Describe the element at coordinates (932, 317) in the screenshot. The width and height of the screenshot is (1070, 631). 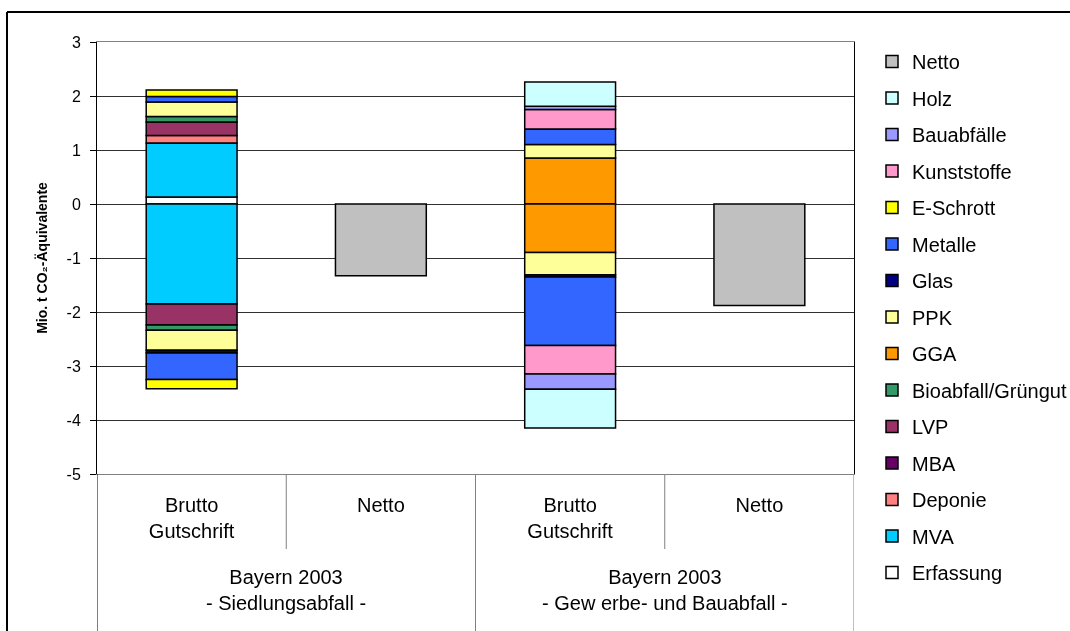
I see `legend-label: PPK` at that location.